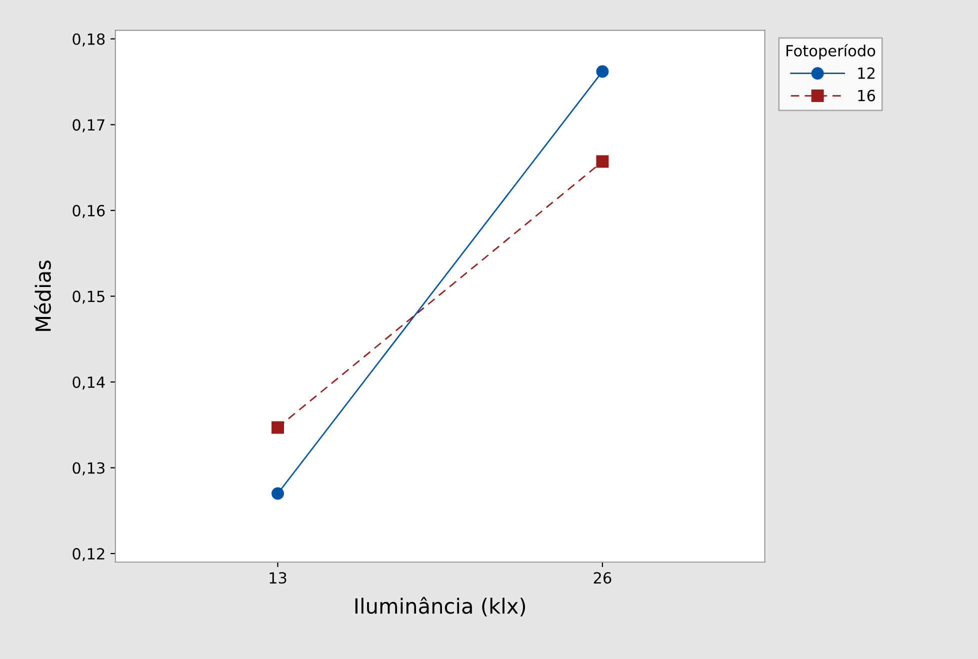  I want to click on y-tick-label: 0,18, so click(88, 39).